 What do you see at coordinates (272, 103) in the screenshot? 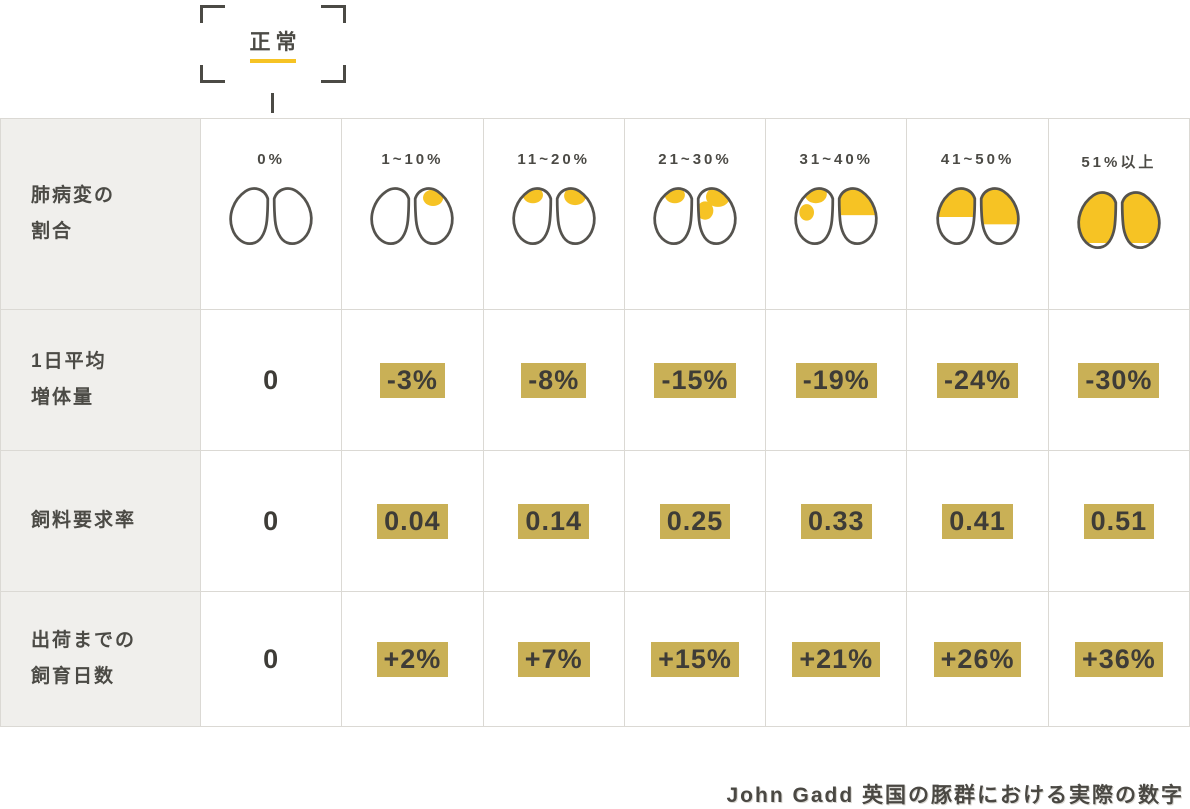
I see `callout-connector-line` at bounding box center [272, 103].